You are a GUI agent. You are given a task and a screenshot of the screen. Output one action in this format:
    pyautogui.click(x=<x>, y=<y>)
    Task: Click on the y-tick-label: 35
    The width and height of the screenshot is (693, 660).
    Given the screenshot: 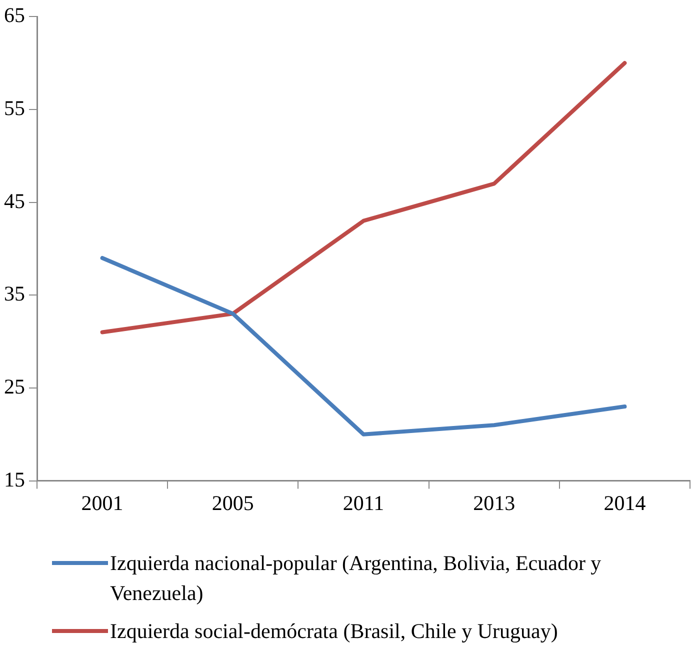 What is the action you would take?
    pyautogui.click(x=14, y=294)
    